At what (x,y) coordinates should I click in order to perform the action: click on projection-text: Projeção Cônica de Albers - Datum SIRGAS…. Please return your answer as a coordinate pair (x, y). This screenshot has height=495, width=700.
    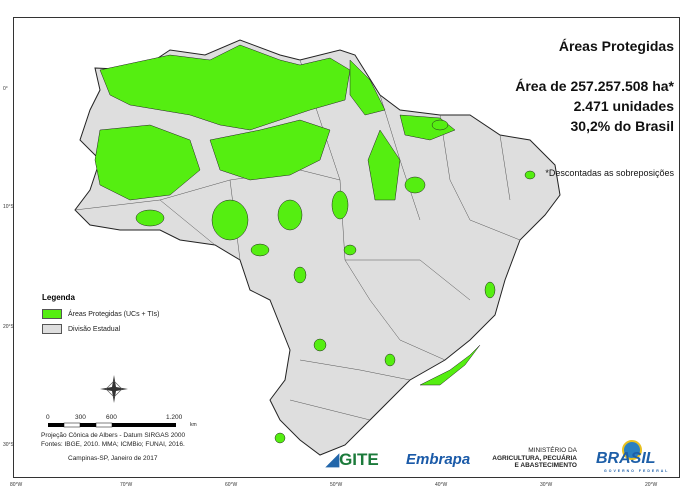
    Looking at the image, I should click on (113, 435).